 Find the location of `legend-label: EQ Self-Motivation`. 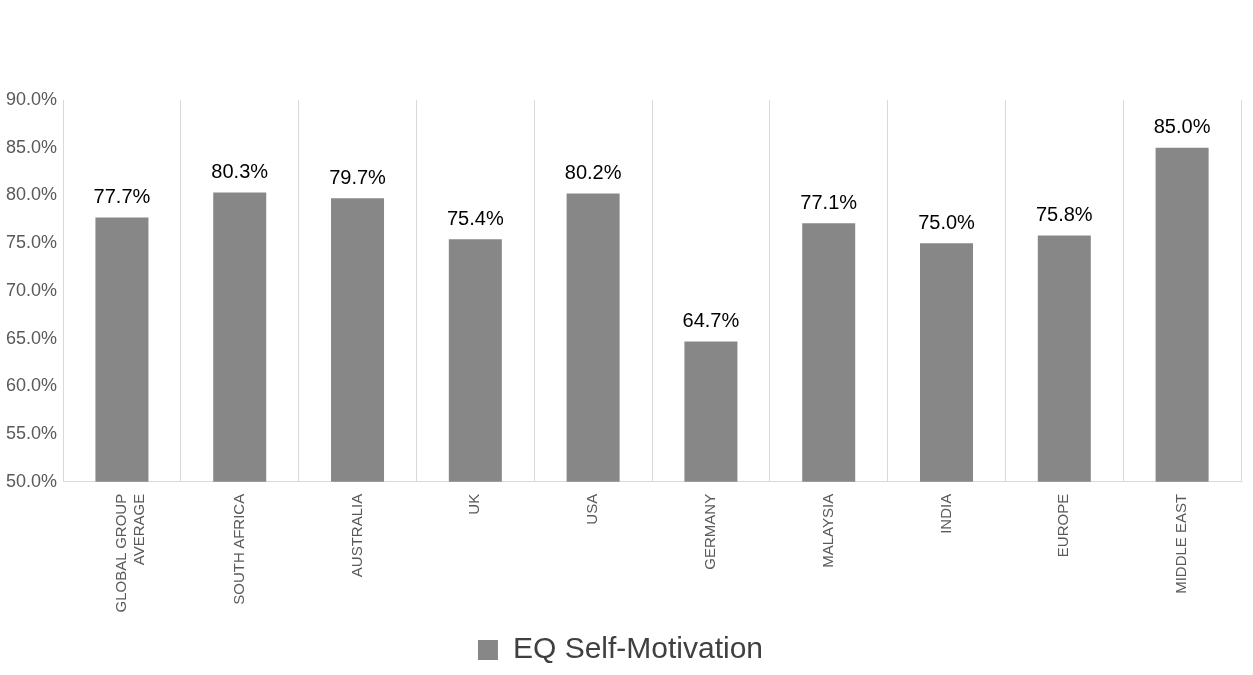

legend-label: EQ Self-Motivation is located at coordinates (638, 648).